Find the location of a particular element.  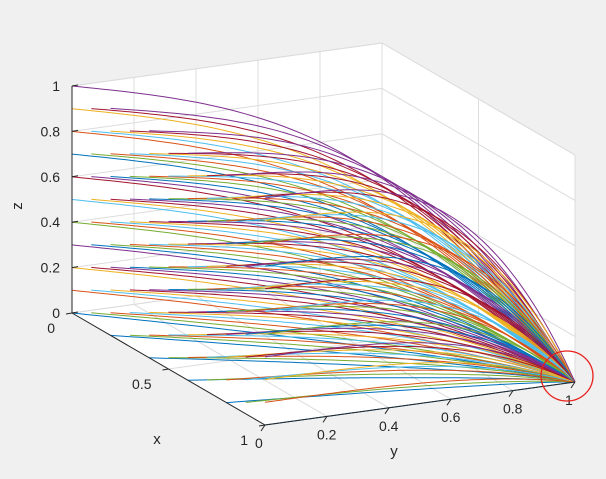

x-axis-label: x is located at coordinates (157, 439).